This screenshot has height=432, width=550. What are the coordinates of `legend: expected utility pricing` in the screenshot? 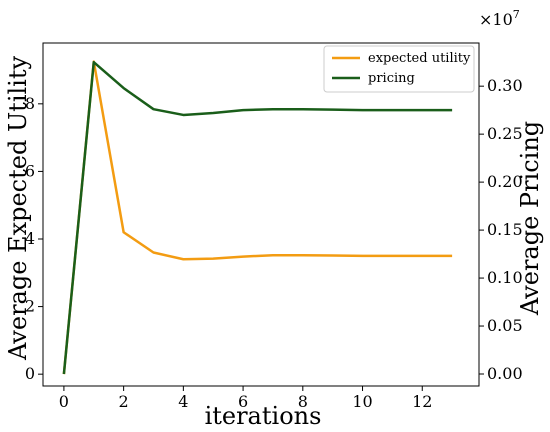 It's located at (399, 69).